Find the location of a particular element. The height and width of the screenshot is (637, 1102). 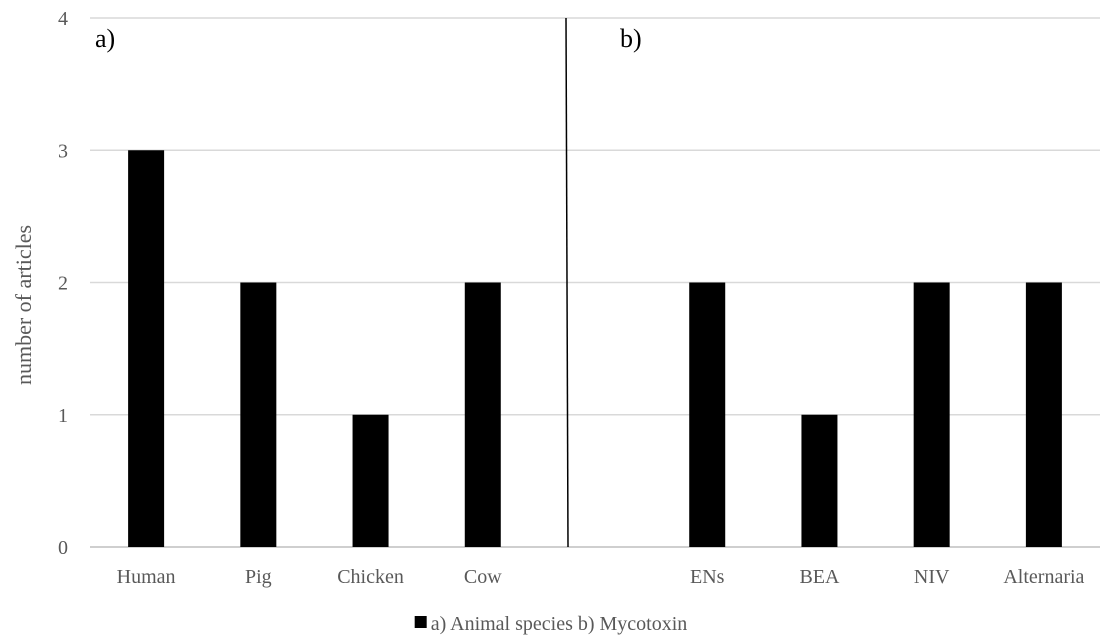

bar-cow is located at coordinates (482, 414).